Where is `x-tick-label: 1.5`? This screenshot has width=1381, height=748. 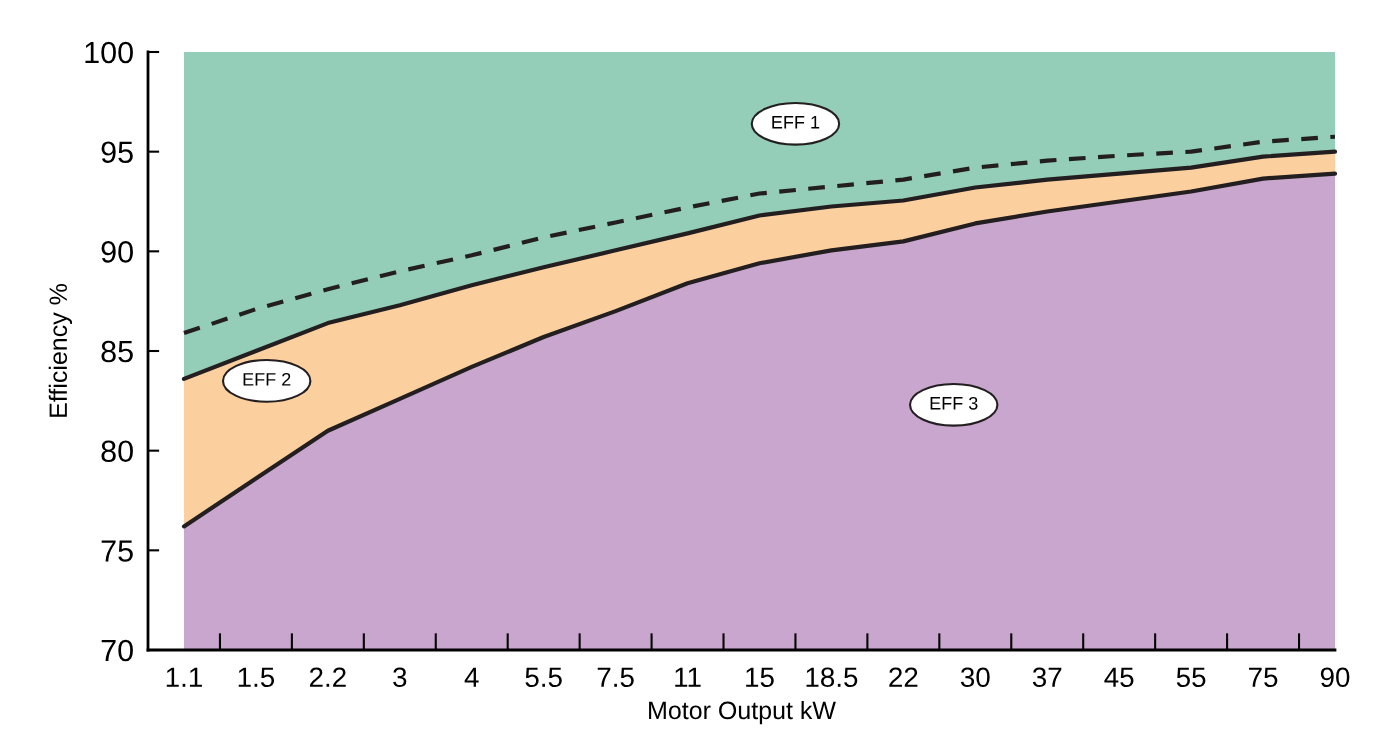
x-tick-label: 1.5 is located at coordinates (256, 677).